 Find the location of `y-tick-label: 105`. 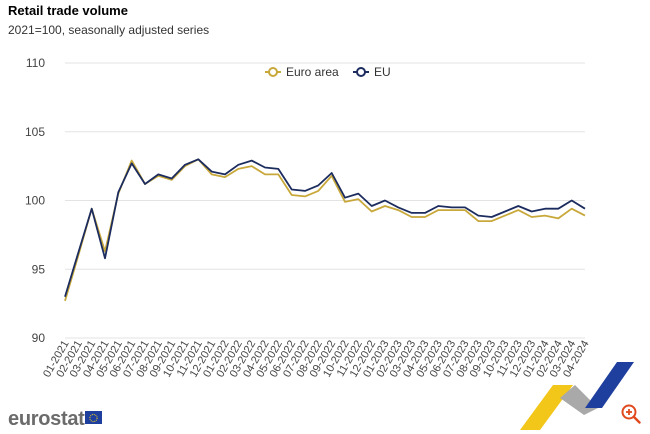

y-tick-label: 105 is located at coordinates (35, 132).